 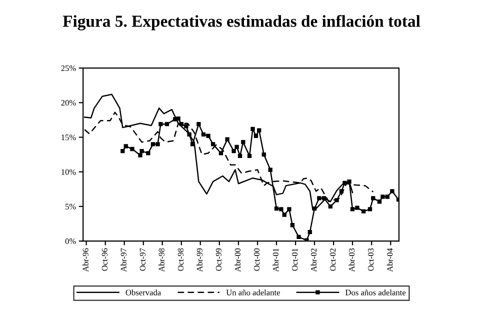 What do you see at coordinates (275, 260) in the screenshot?
I see `x-tick-label: Abr-01` at bounding box center [275, 260].